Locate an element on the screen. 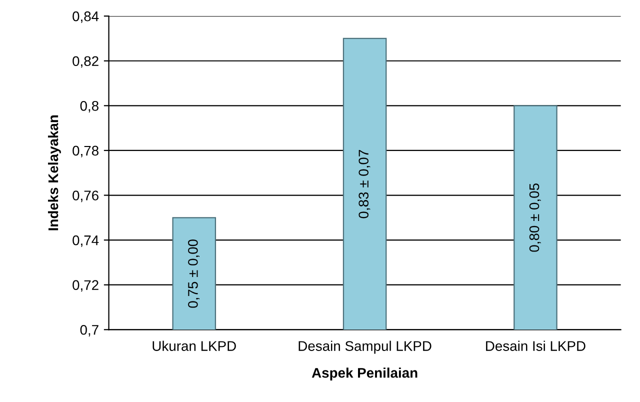 This screenshot has width=640, height=402. data-label: 0,75 ± 0,00 is located at coordinates (194, 273).